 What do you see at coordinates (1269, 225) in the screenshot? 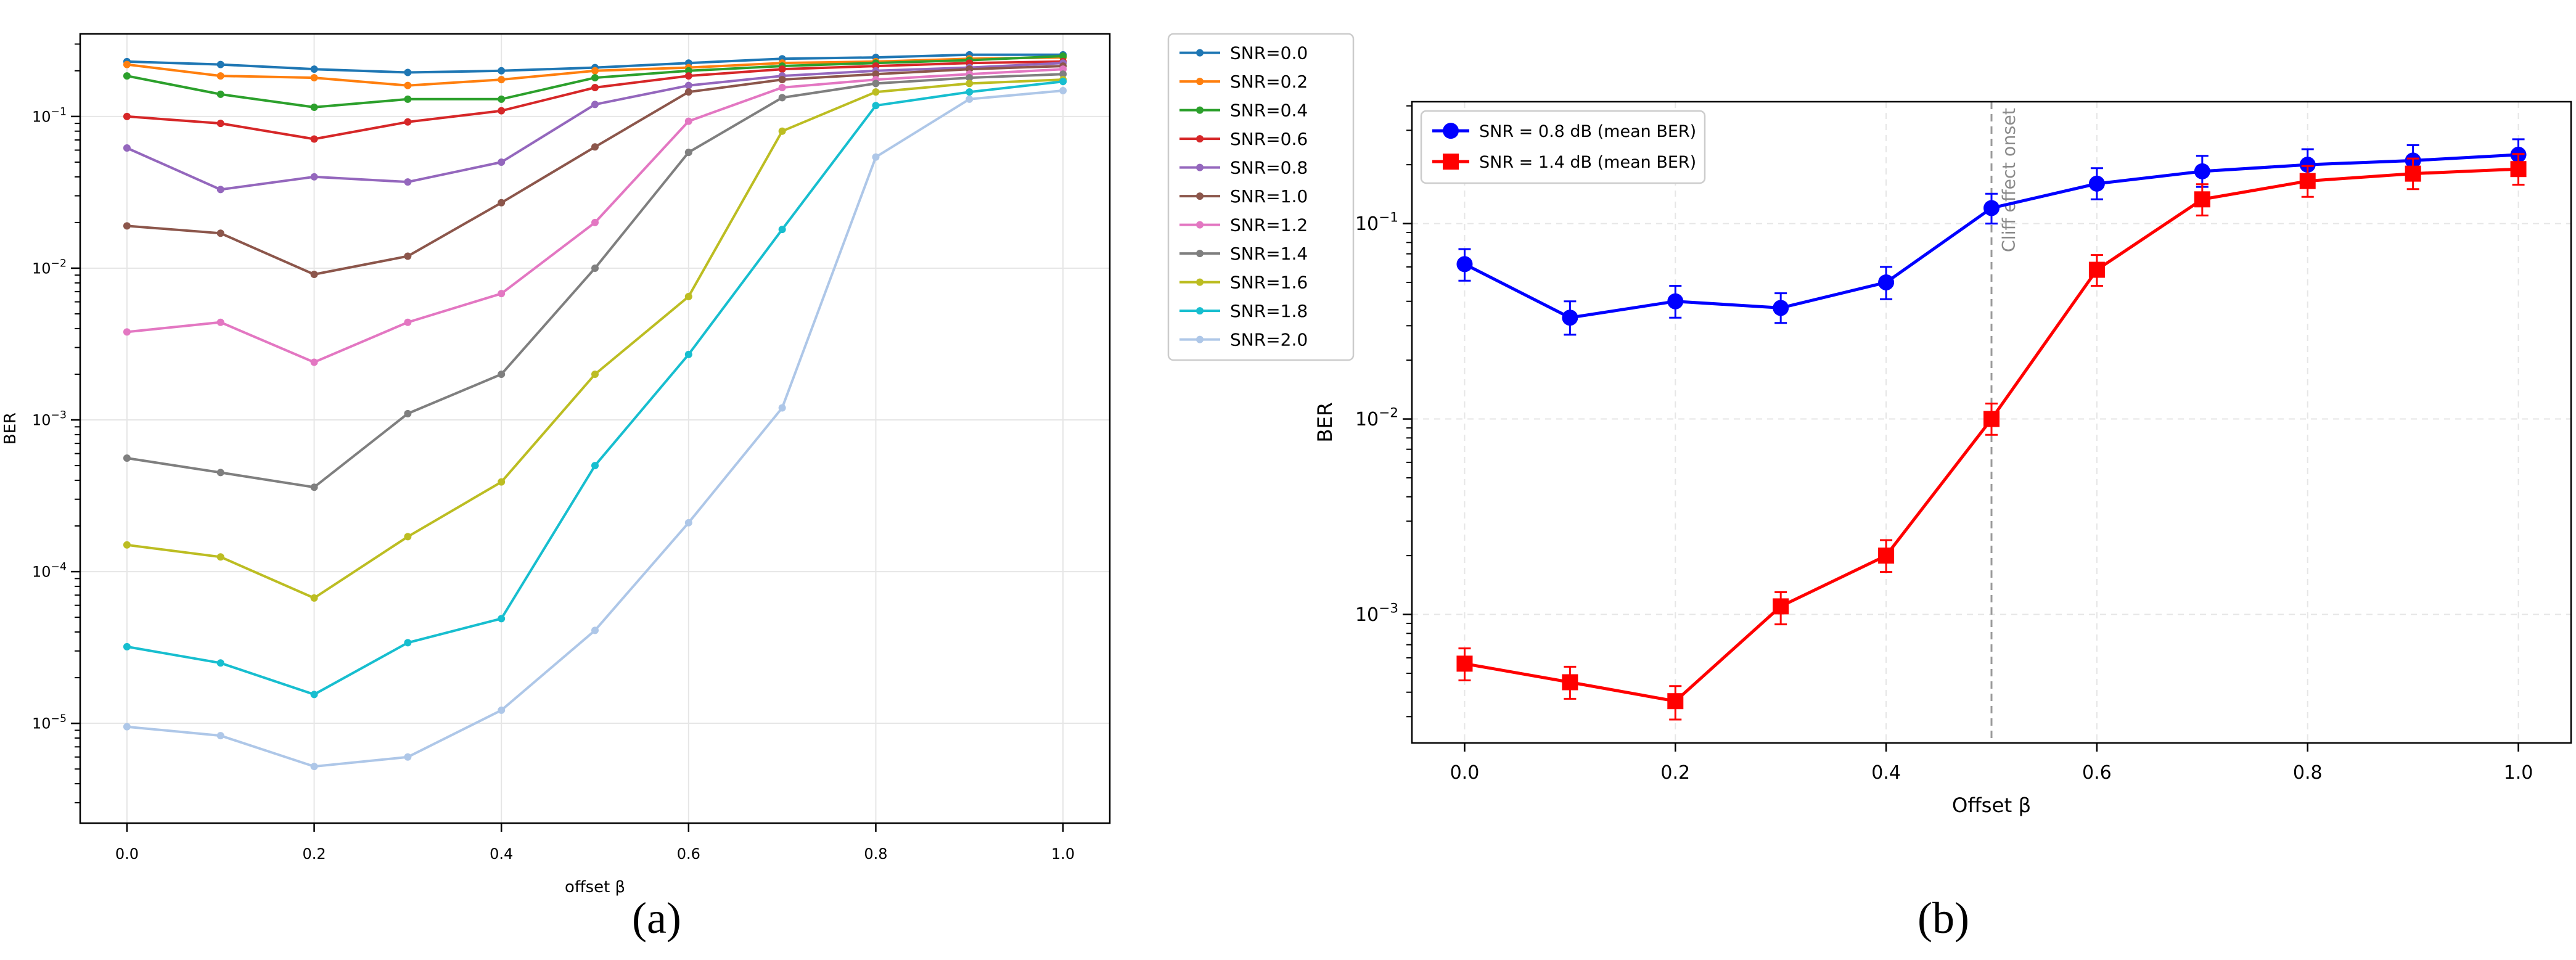
I see `legend-label: SNR=1.2` at bounding box center [1269, 225].